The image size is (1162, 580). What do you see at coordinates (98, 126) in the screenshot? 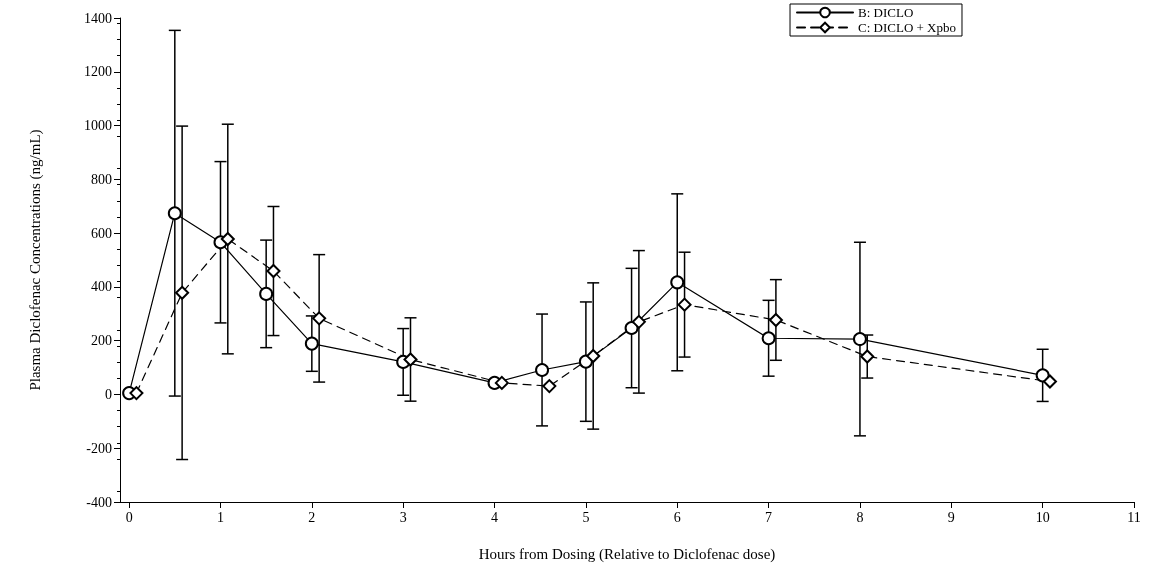
I see `y-tick-label: 1000` at bounding box center [98, 126].